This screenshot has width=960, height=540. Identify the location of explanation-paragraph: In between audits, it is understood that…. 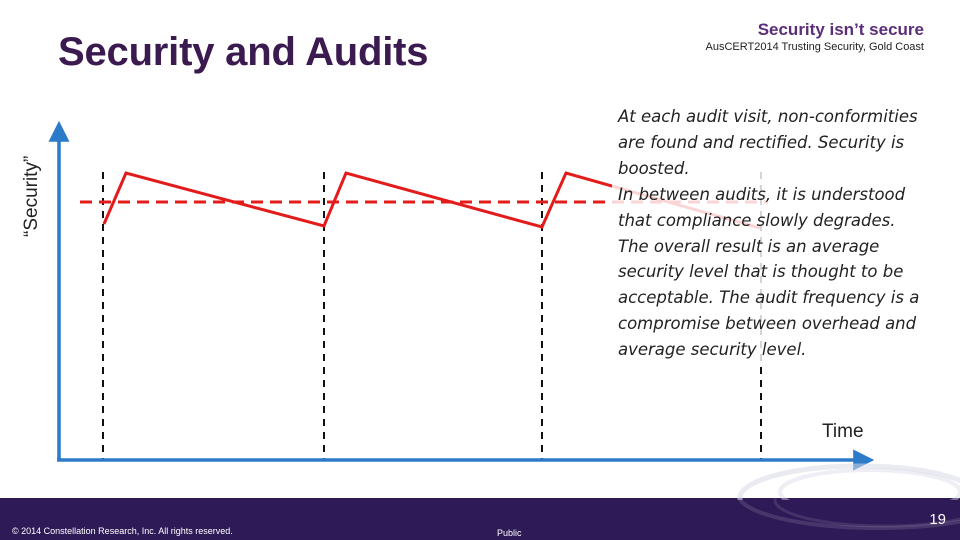
(762, 207).